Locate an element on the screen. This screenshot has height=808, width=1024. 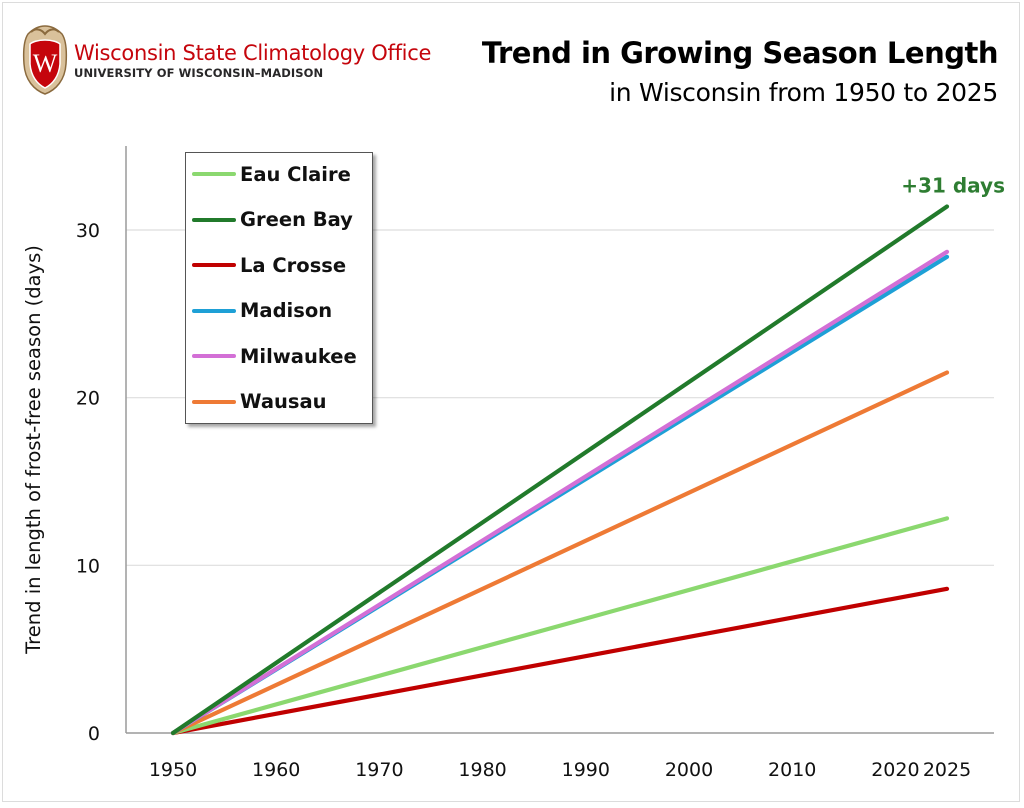
legend-item: Eau Claire is located at coordinates (271, 174).